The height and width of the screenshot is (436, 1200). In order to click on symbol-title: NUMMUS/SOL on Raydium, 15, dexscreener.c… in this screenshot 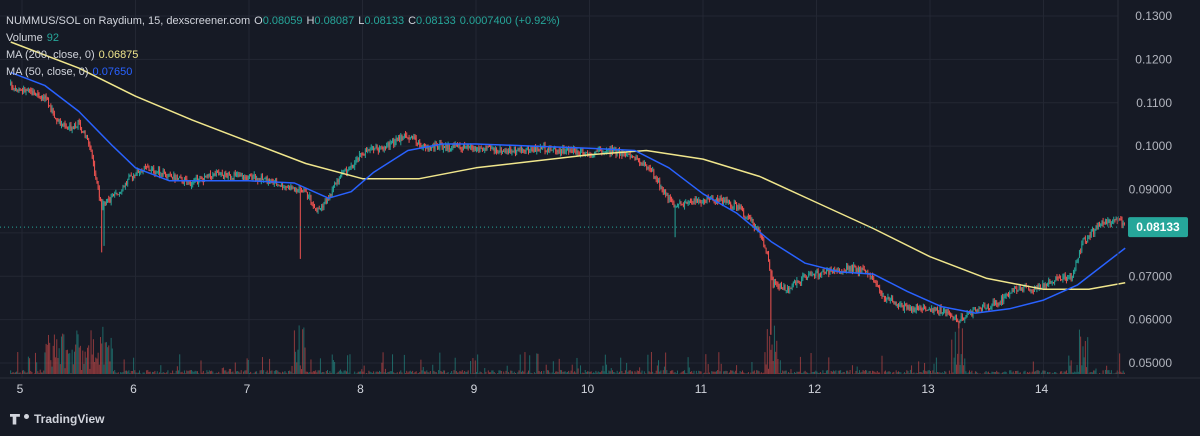, I will do `click(128, 21)`.